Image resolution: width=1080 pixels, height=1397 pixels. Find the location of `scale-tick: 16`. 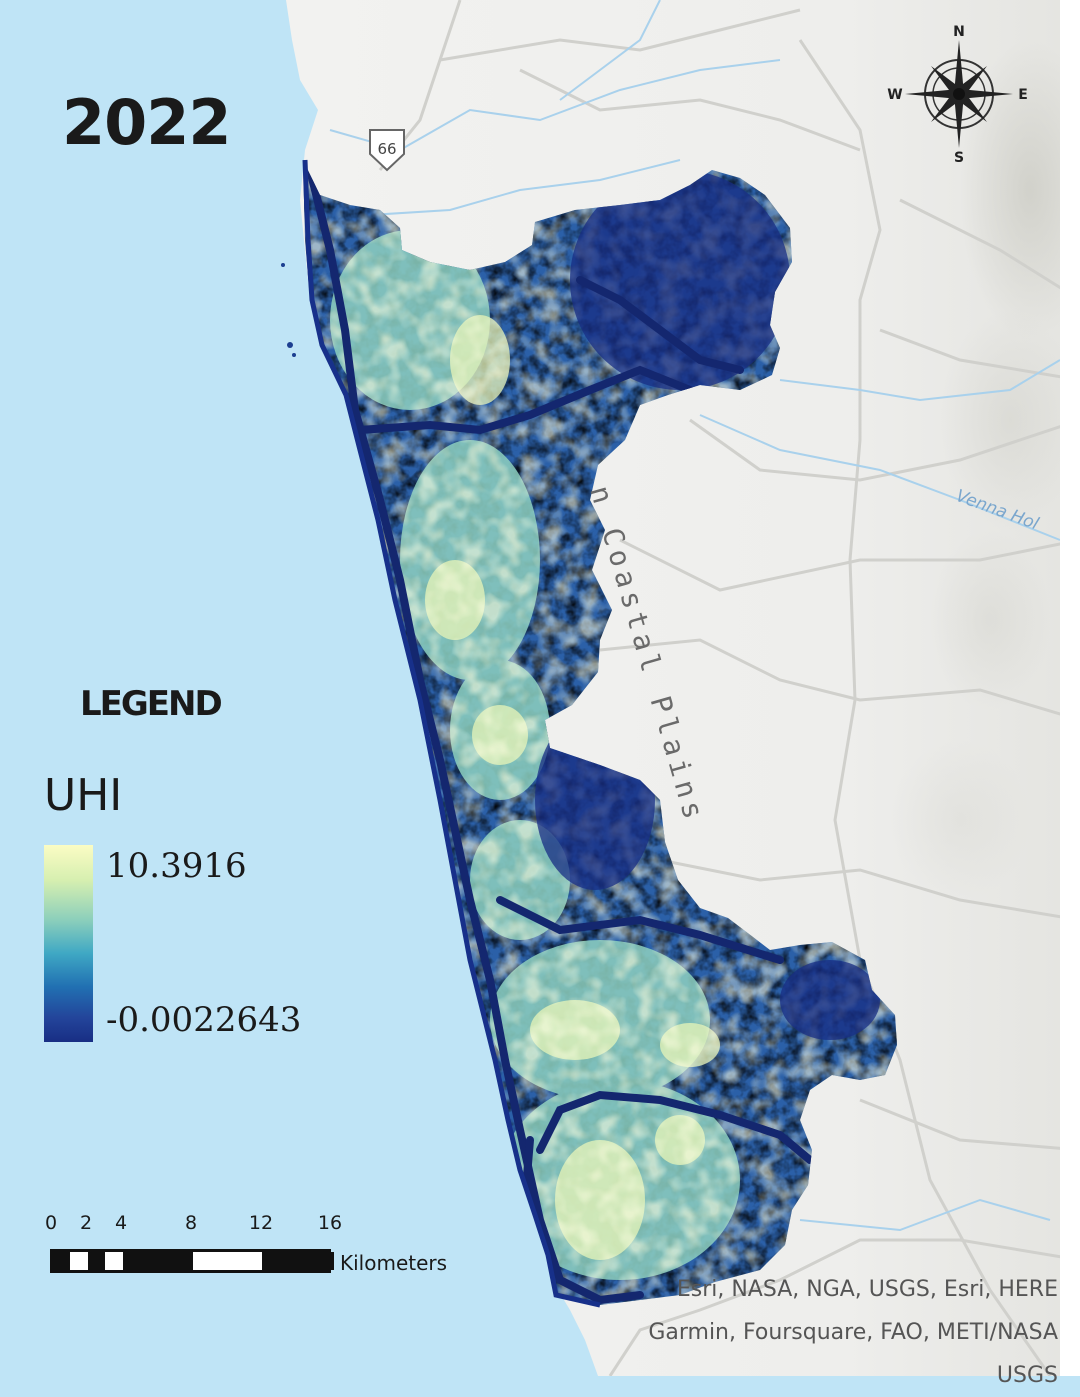

scale-tick: 16 is located at coordinates (330, 1223).